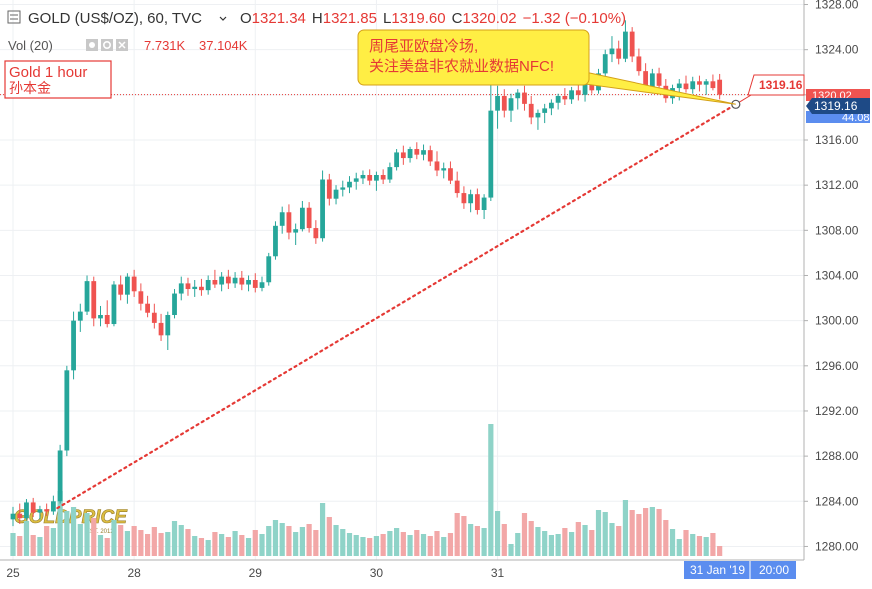 This screenshot has width=872, height=589. Describe the element at coordinates (489, 18) in the screenshot. I see `close-value: 1320.02` at that location.